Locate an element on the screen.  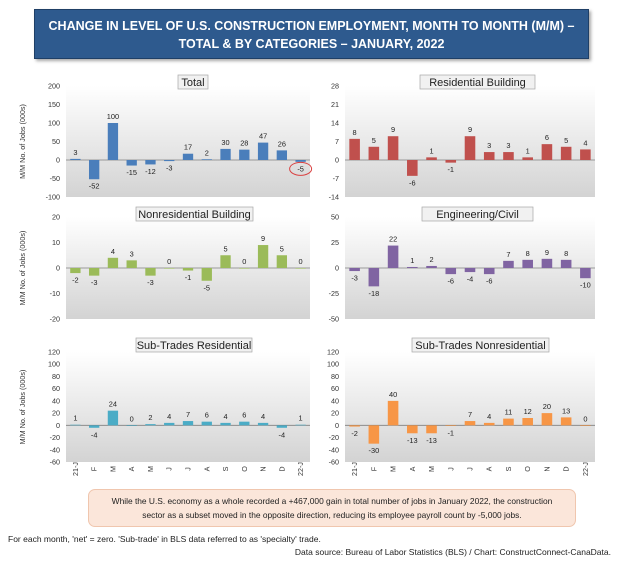
data-label: 2 is located at coordinates (207, 152).